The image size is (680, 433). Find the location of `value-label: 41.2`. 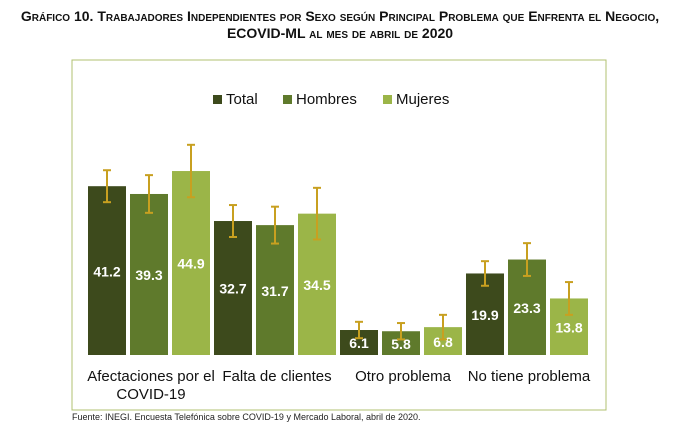

value-label: 41.2 is located at coordinates (106, 271).